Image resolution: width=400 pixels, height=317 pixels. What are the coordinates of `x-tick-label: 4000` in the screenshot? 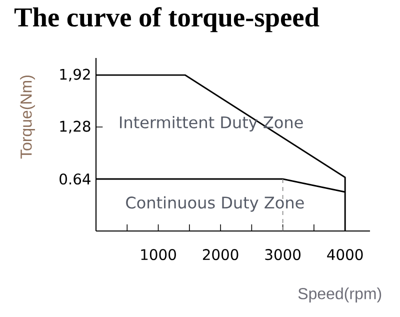 It's located at (345, 254).